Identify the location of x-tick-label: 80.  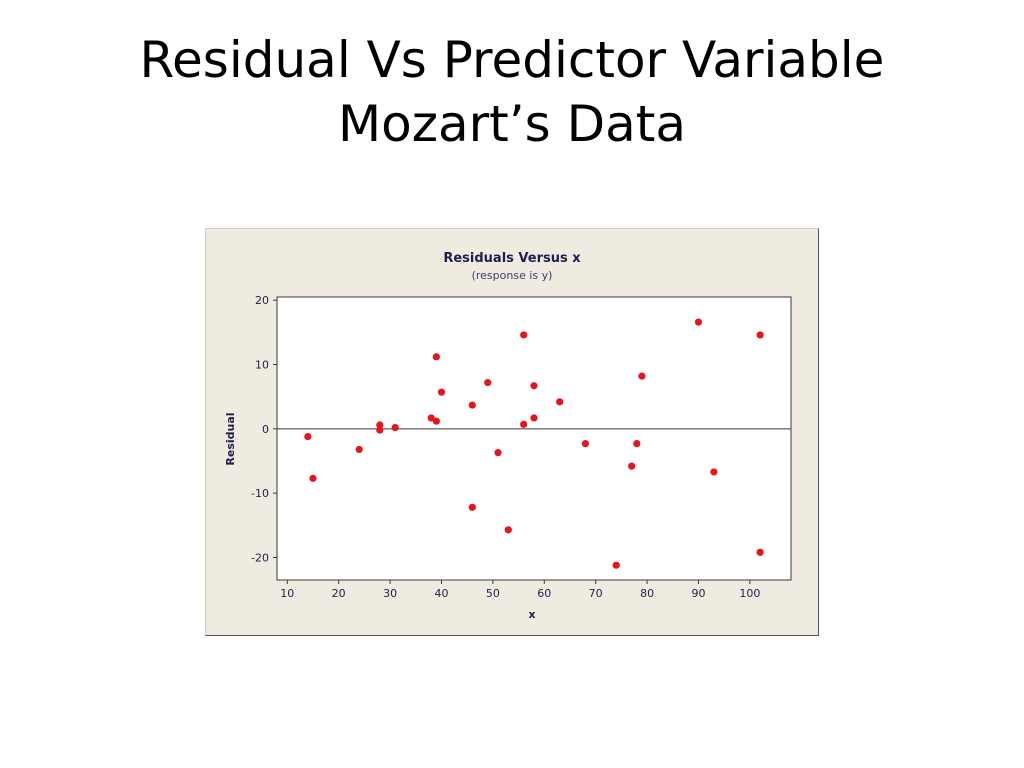
(647, 593).